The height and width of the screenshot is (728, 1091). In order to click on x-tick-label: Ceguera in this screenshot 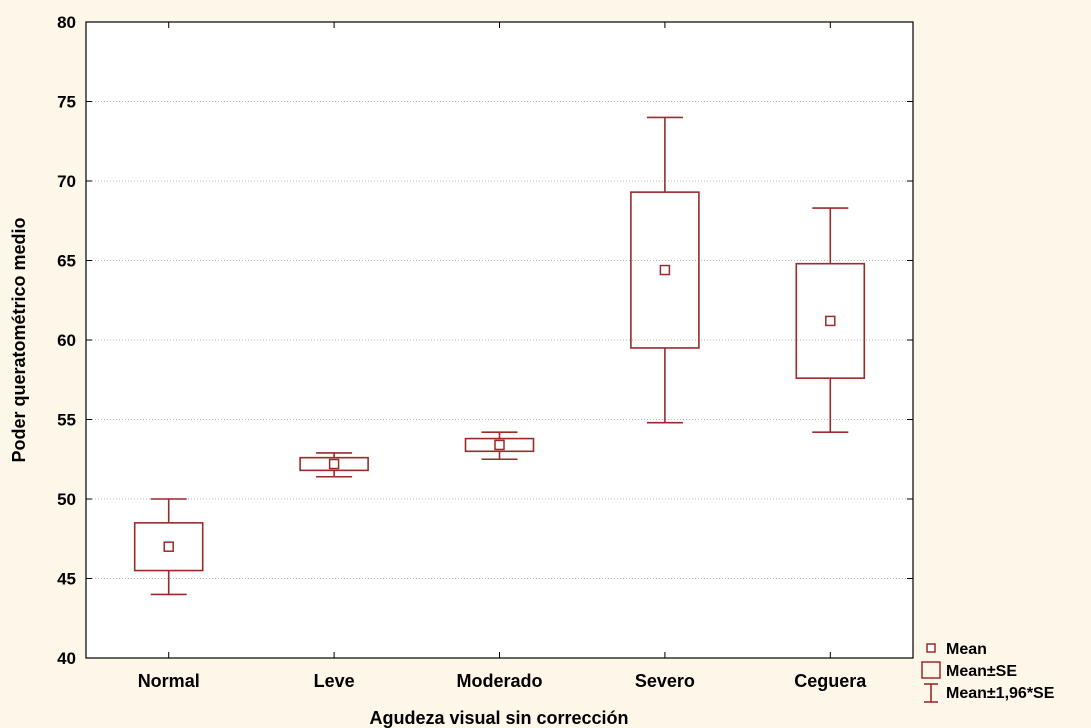, I will do `click(830, 681)`.